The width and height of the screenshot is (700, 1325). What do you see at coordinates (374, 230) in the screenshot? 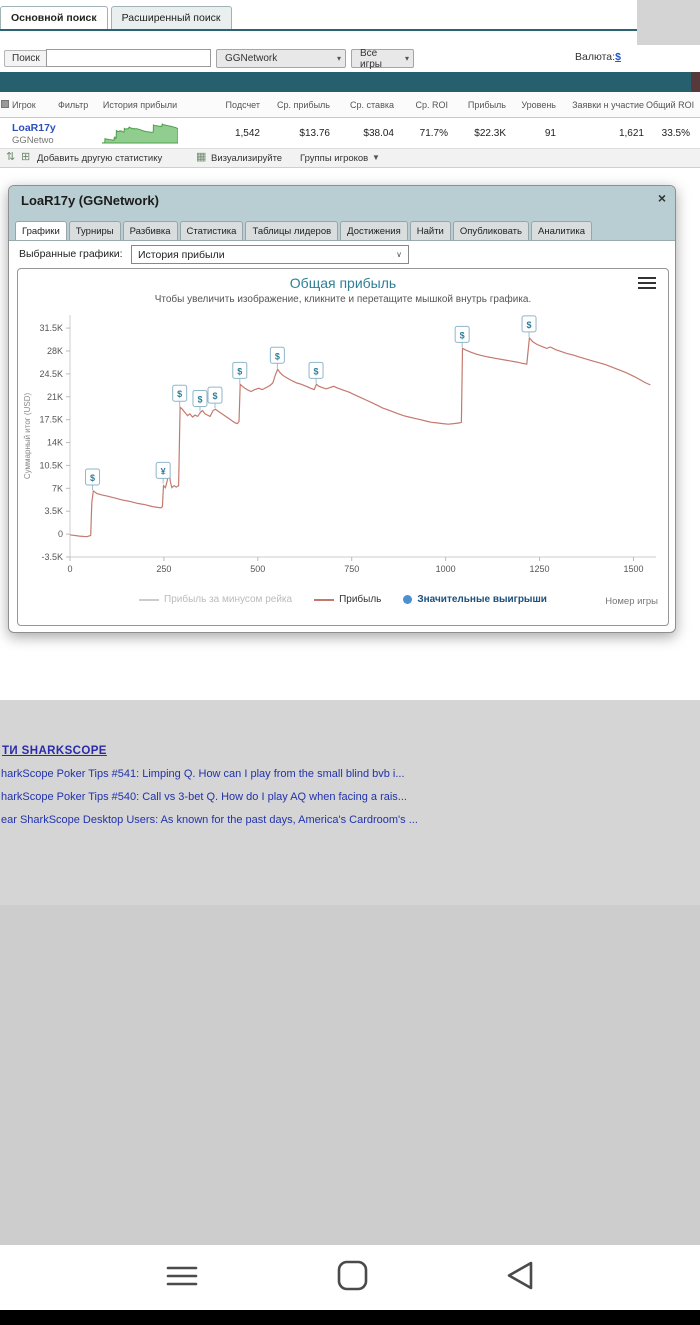
I see `tab-achievements: Достижения` at bounding box center [374, 230].